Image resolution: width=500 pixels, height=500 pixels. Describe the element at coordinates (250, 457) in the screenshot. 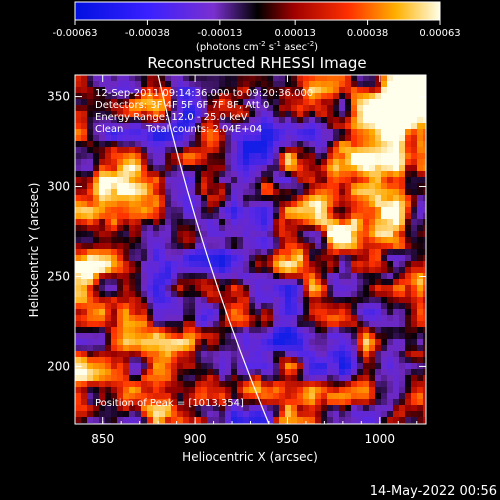

I see `x-axis-label: Heliocentric X (arcsec)` at that location.